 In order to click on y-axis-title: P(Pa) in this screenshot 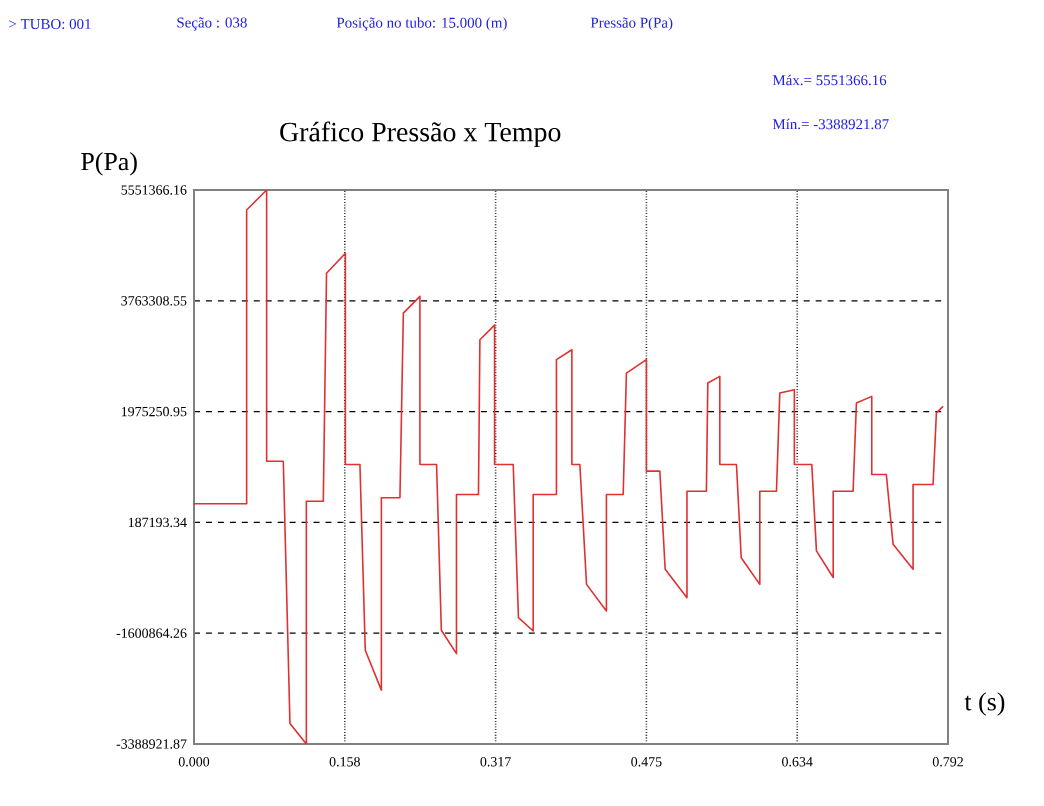, I will do `click(109, 164)`.